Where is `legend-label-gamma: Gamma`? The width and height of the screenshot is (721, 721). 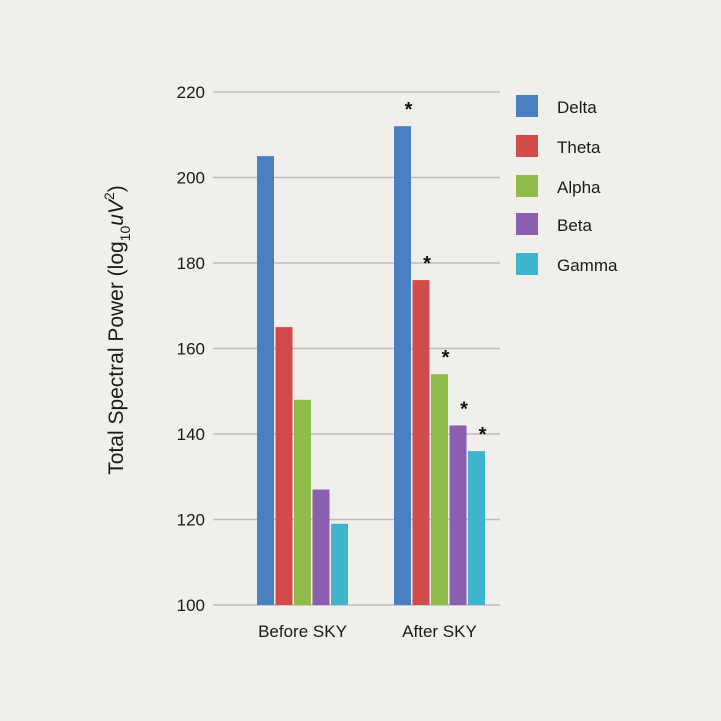
legend-label-gamma: Gamma is located at coordinates (587, 265).